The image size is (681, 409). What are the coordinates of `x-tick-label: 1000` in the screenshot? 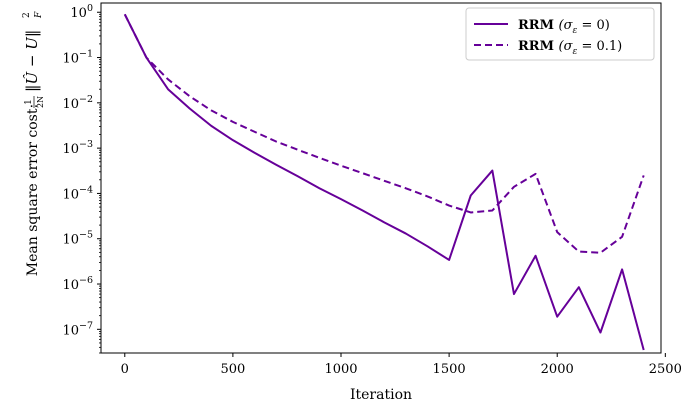 It's located at (340, 369).